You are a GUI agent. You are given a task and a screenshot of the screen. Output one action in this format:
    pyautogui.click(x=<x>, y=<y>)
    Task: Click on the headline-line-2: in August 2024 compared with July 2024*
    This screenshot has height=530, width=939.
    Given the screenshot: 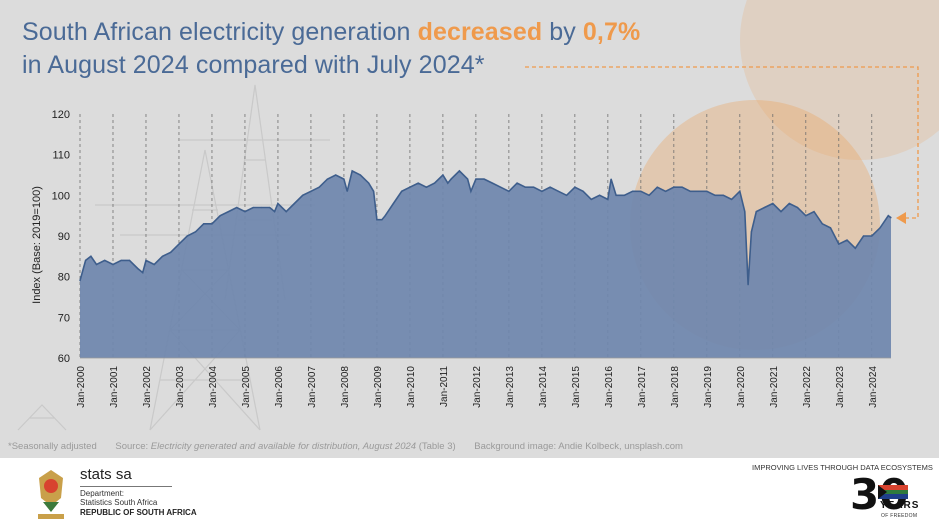 What is the action you would take?
    pyautogui.click(x=253, y=65)
    